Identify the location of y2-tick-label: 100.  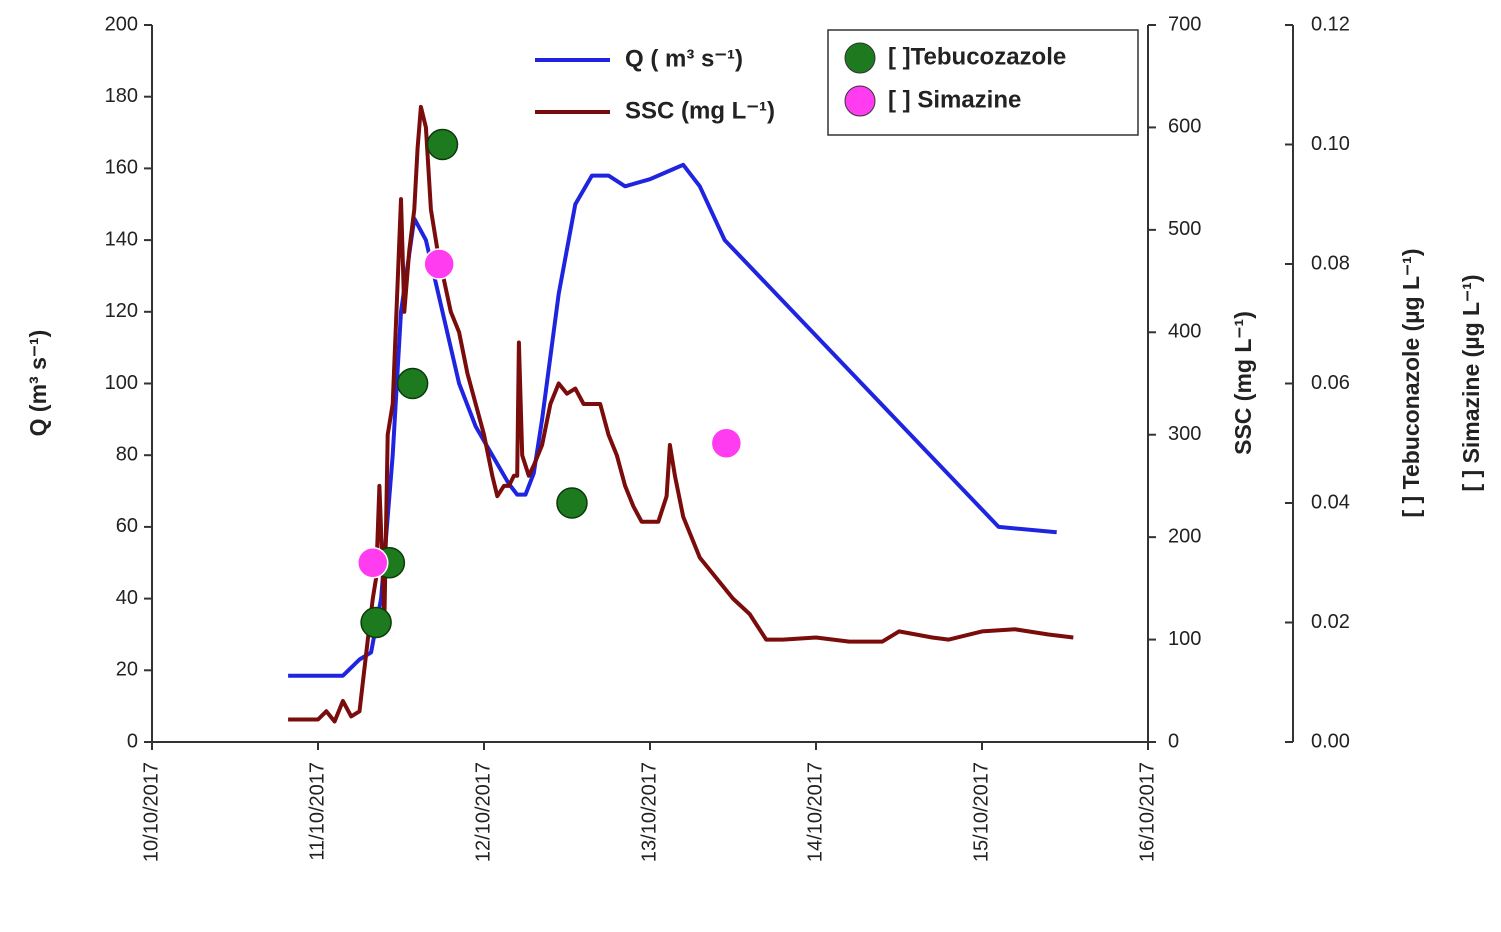
(1184, 639).